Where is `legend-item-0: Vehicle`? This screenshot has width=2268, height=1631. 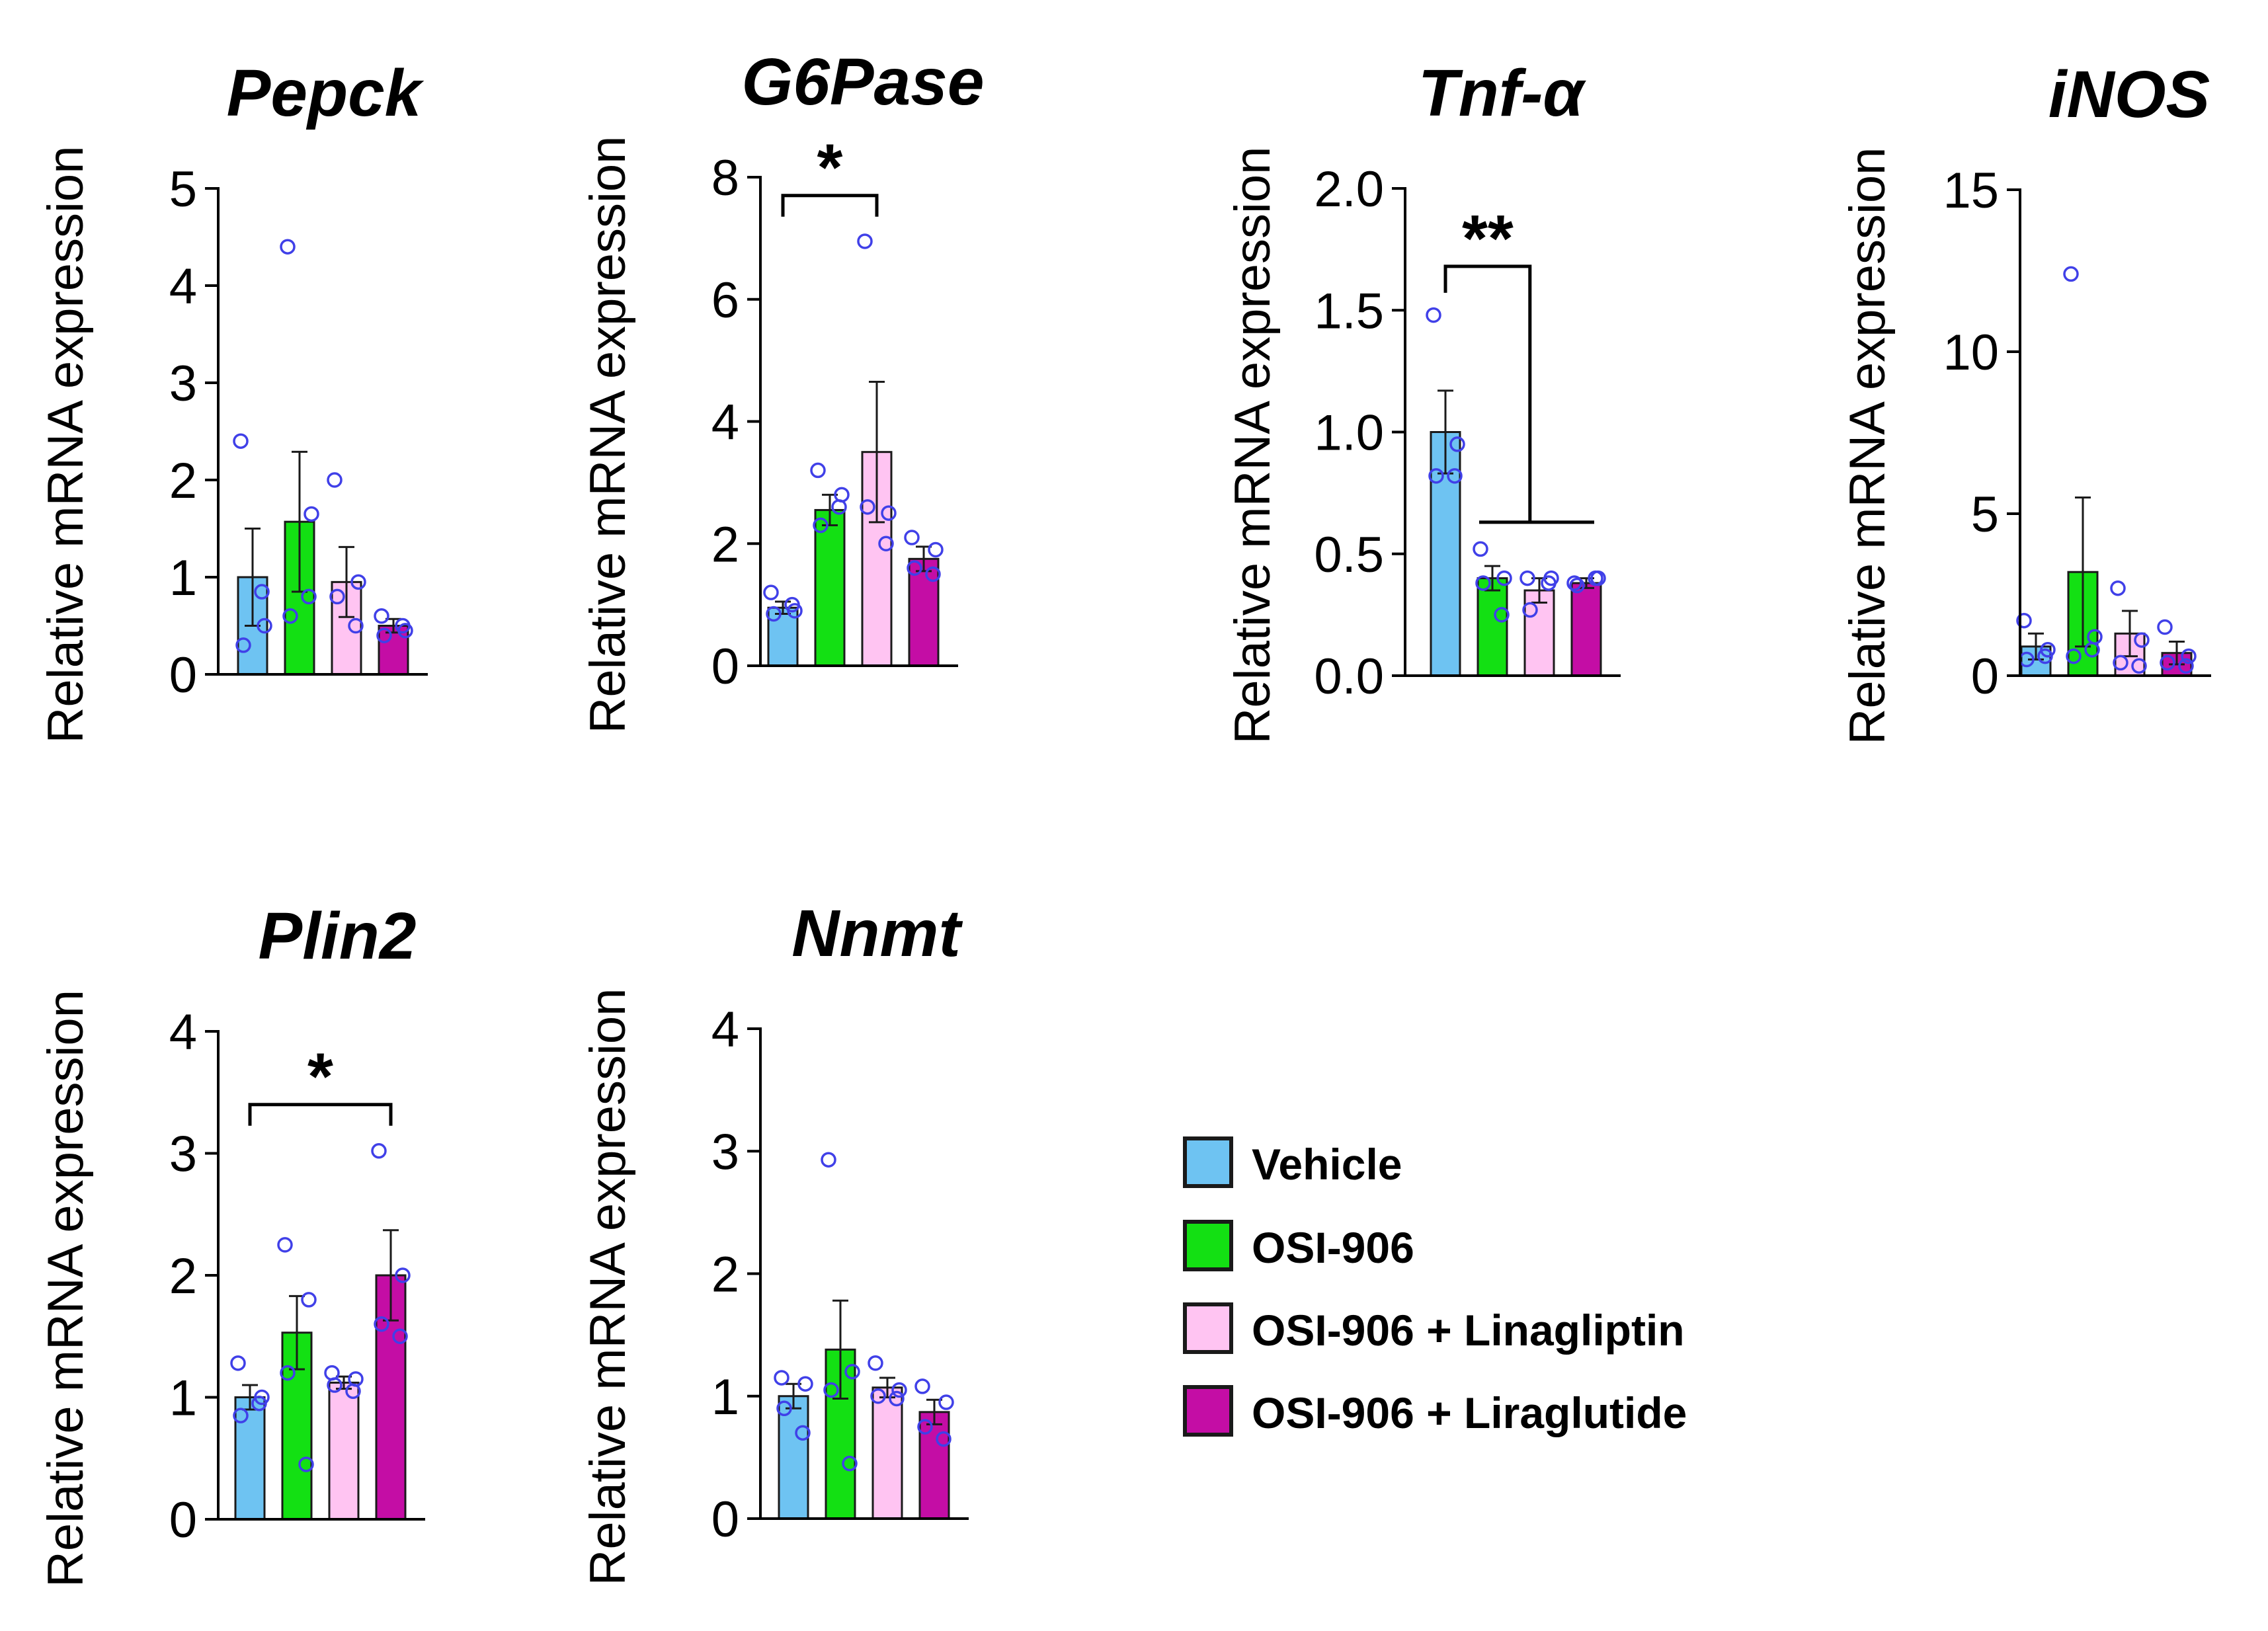
legend-item-0: Vehicle is located at coordinates (1292, 1162).